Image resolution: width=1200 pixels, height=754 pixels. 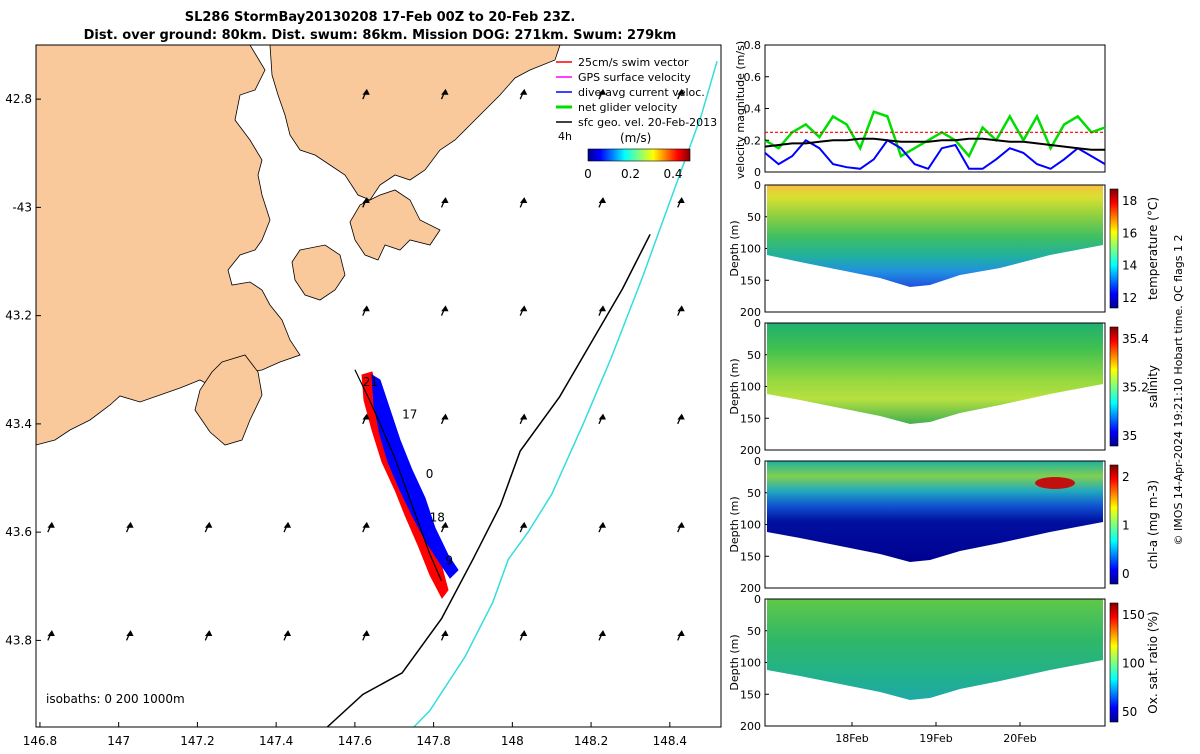 I want to click on section-cbar-tick-3-1: 100, so click(x=1133, y=664).